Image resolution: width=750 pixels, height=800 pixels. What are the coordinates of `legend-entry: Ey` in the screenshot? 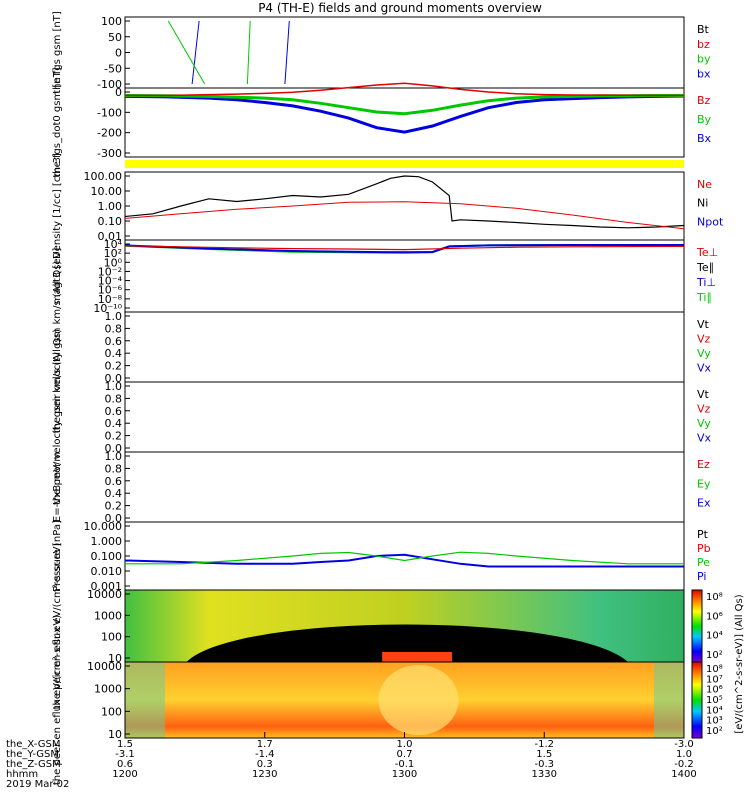 It's located at (704, 483).